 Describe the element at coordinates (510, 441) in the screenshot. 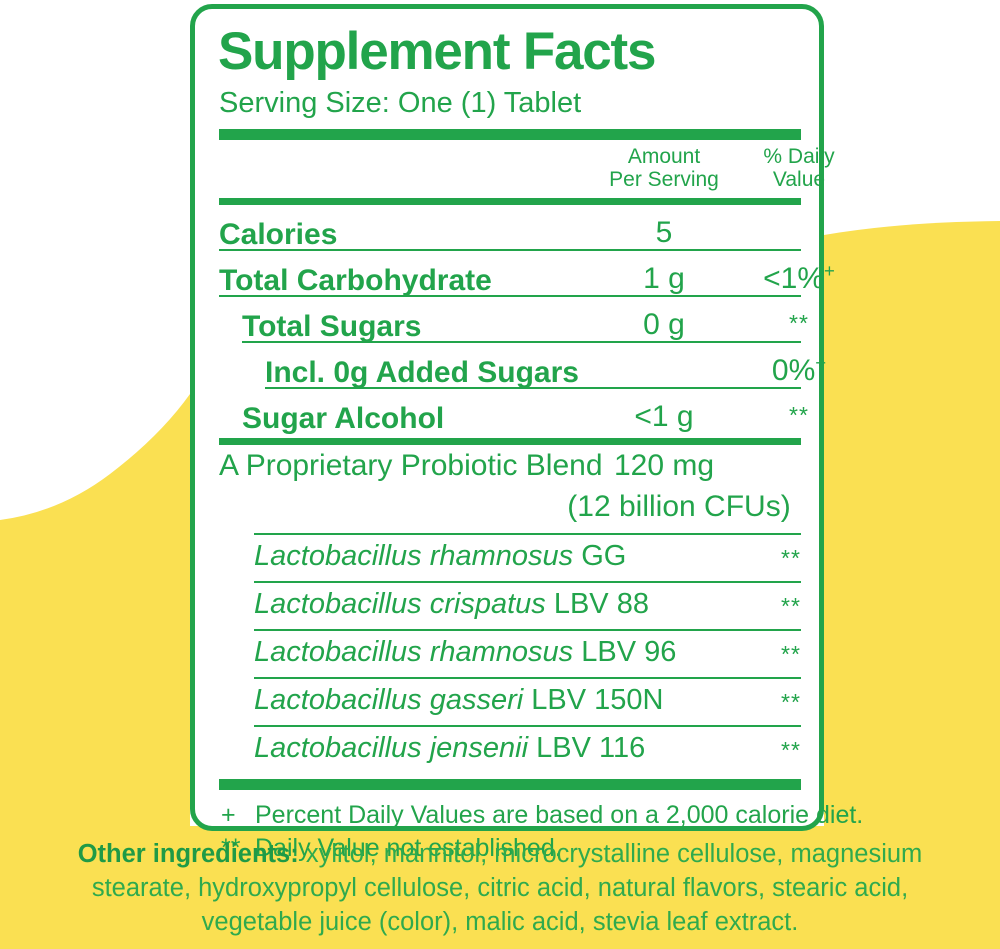

I see `rule-above-blend` at that location.